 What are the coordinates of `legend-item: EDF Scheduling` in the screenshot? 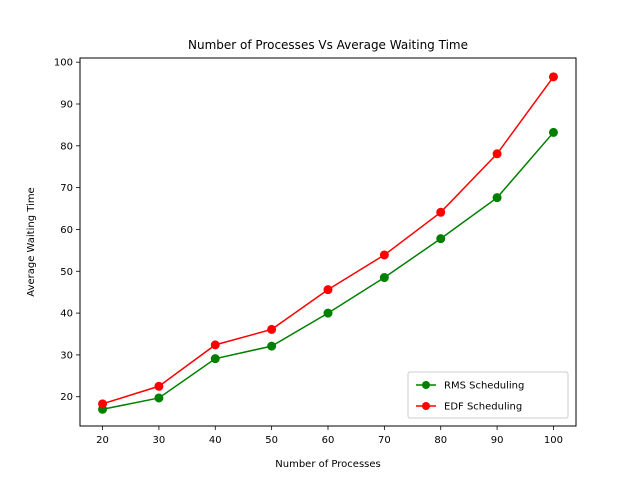 It's located at (469, 407).